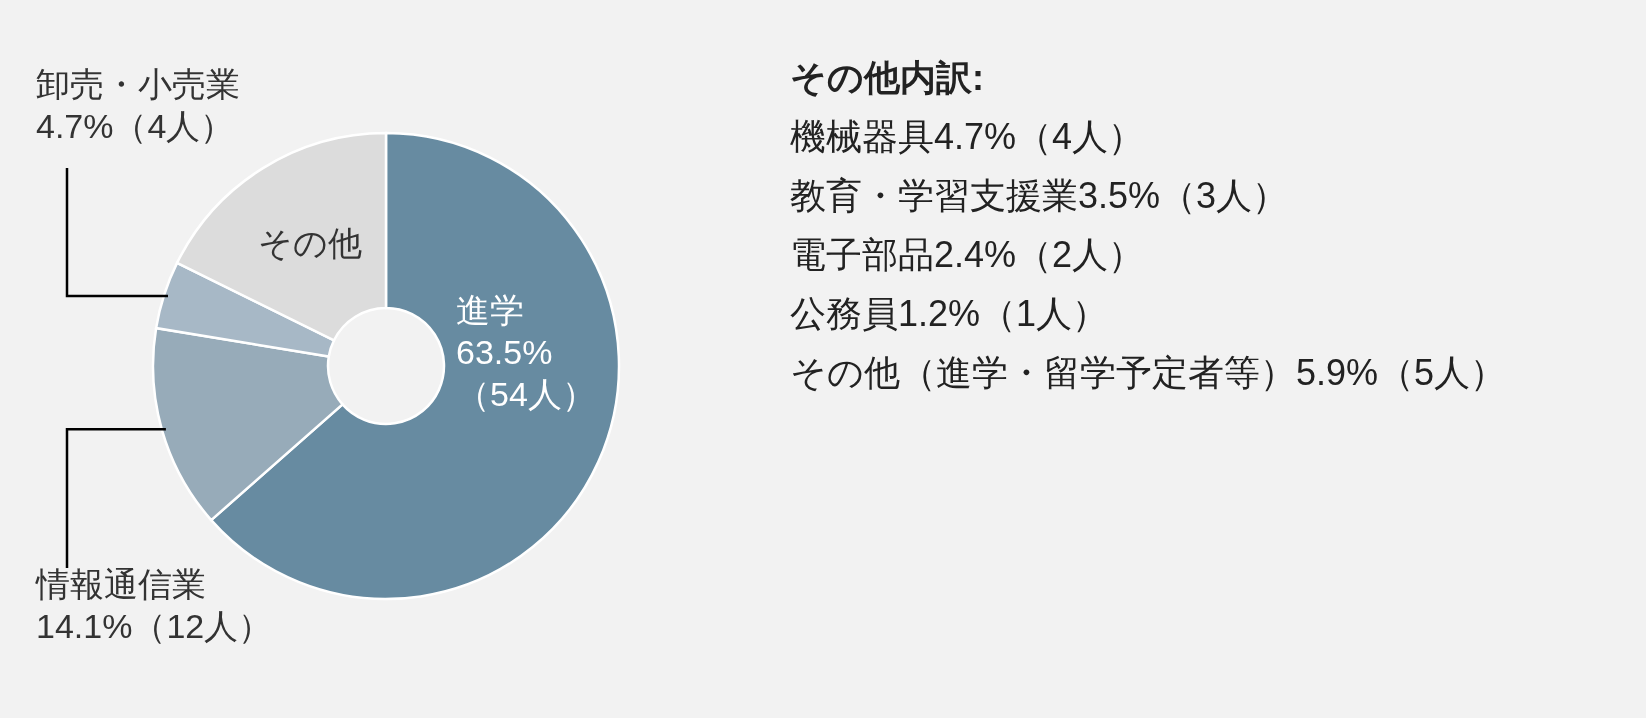 The width and height of the screenshot is (1646, 718). What do you see at coordinates (967, 136) in the screenshot?
I see `text: 機械器具4.7%（4人）` at bounding box center [967, 136].